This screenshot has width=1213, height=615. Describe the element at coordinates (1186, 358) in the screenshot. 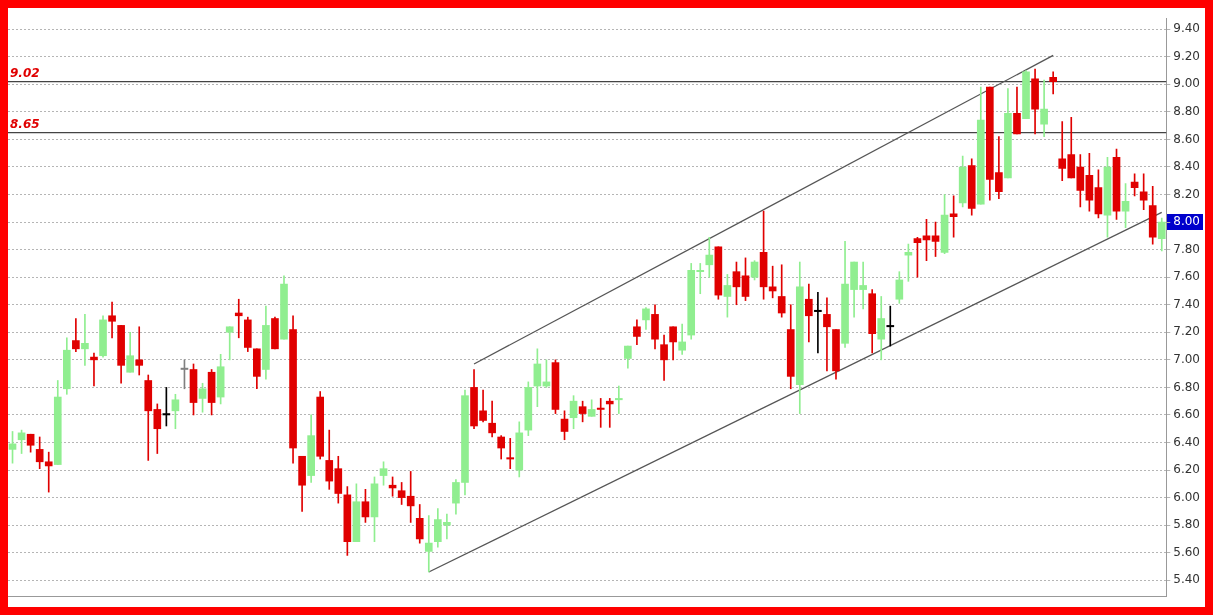

I see `y-tick-label: 7.00` at that location.